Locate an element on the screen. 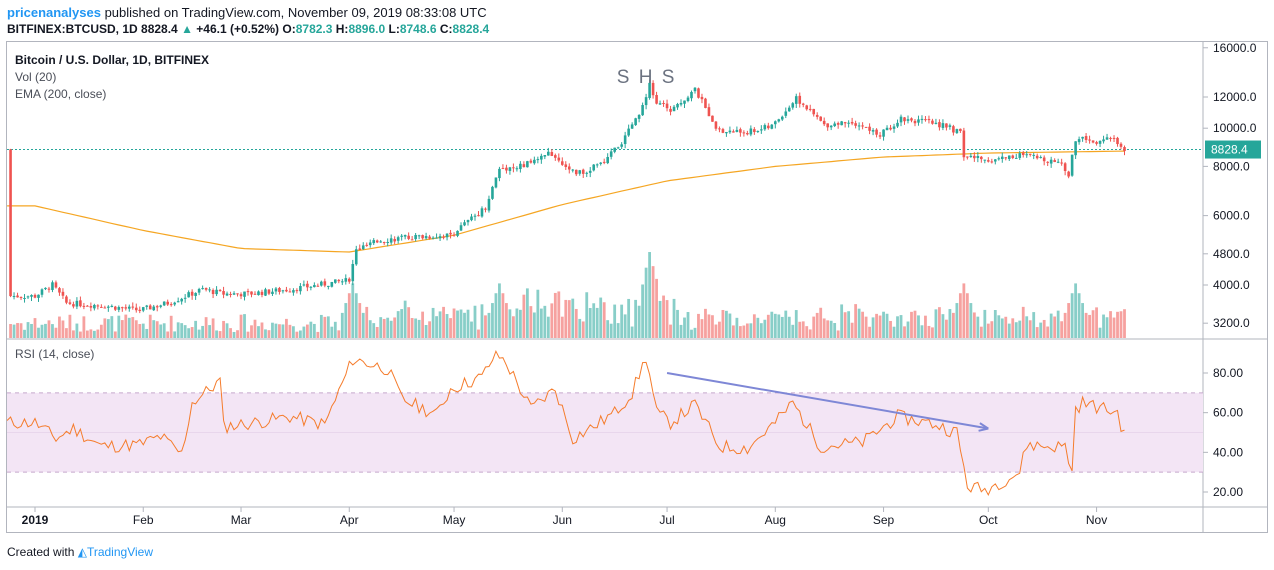  volume-legend: Vol (20) is located at coordinates (36, 77).